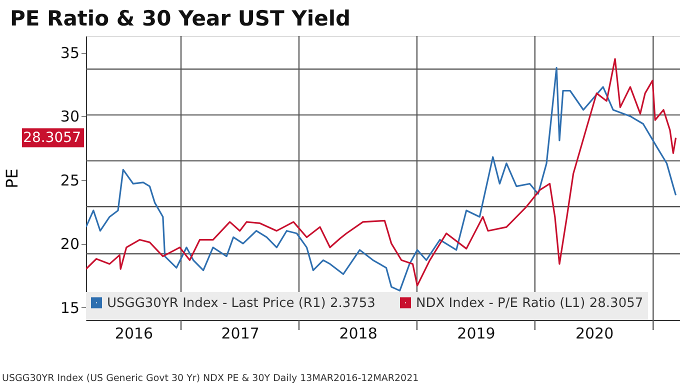  Describe the element at coordinates (210, 378) in the screenshot. I see `text: USGG30YR Index (US Generic Govt 30 Yr) NDX PE & 30Y Daily 13MAR2016-12MAR2021` at that location.